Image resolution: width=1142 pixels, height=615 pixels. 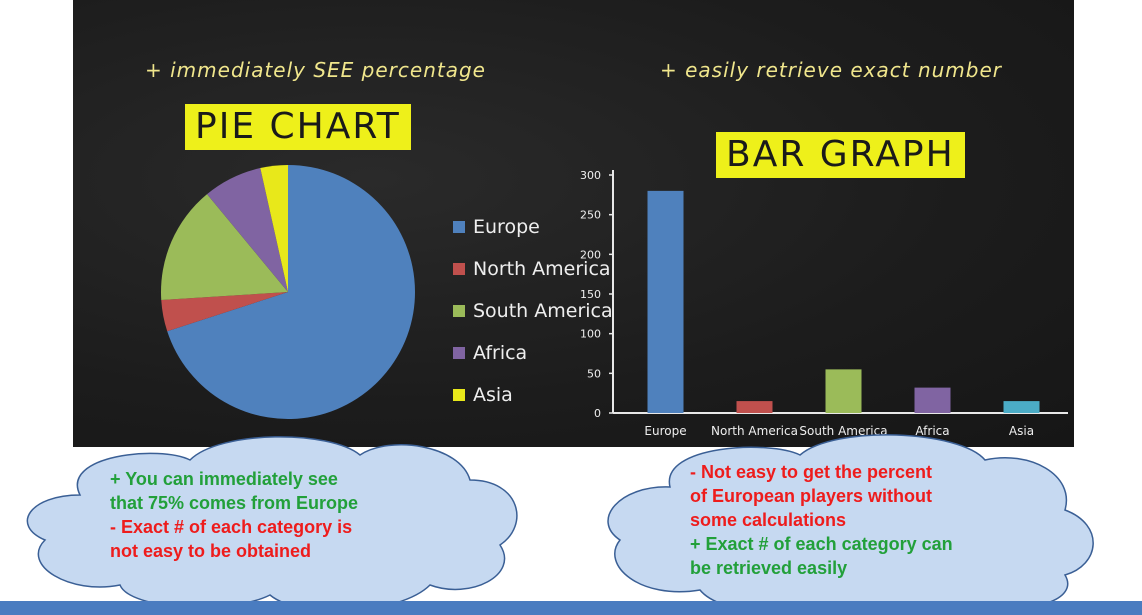 What do you see at coordinates (231, 527) in the screenshot?
I see `cloud-left-line-3: - Exact # of each category is` at bounding box center [231, 527].